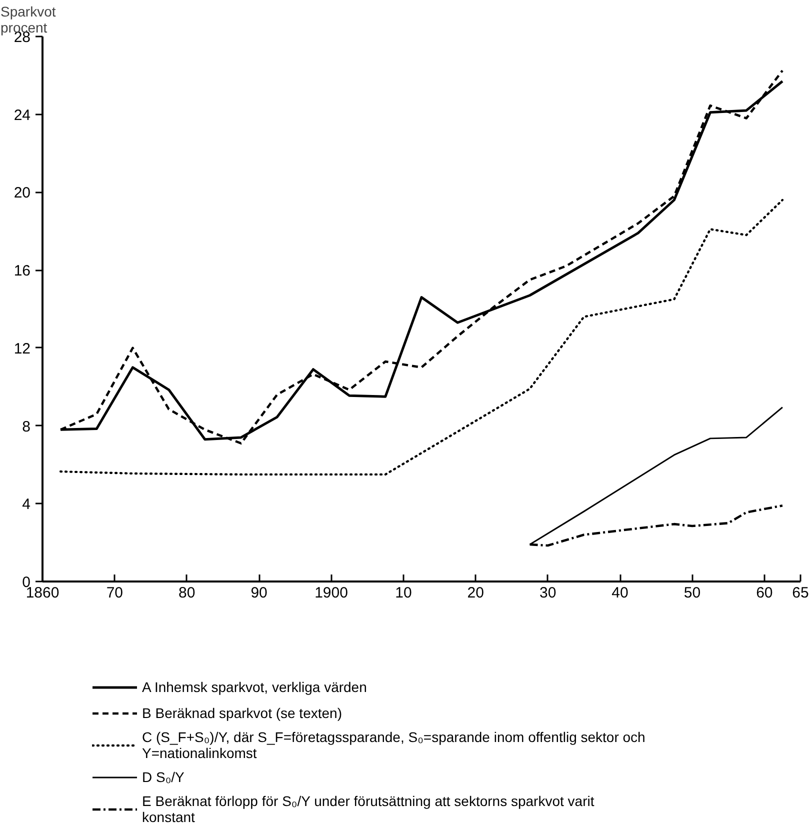 This screenshot has width=812, height=834. What do you see at coordinates (475, 593) in the screenshot?
I see `x-tick-label: 20` at bounding box center [475, 593].